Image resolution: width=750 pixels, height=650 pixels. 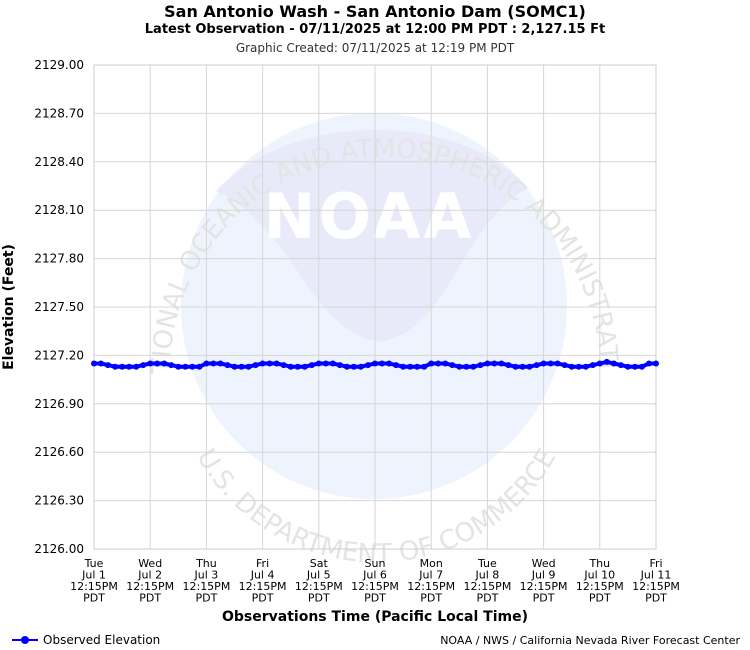 What do you see at coordinates (59, 162) in the screenshot?
I see `y-tick-label: 2128.40` at bounding box center [59, 162].